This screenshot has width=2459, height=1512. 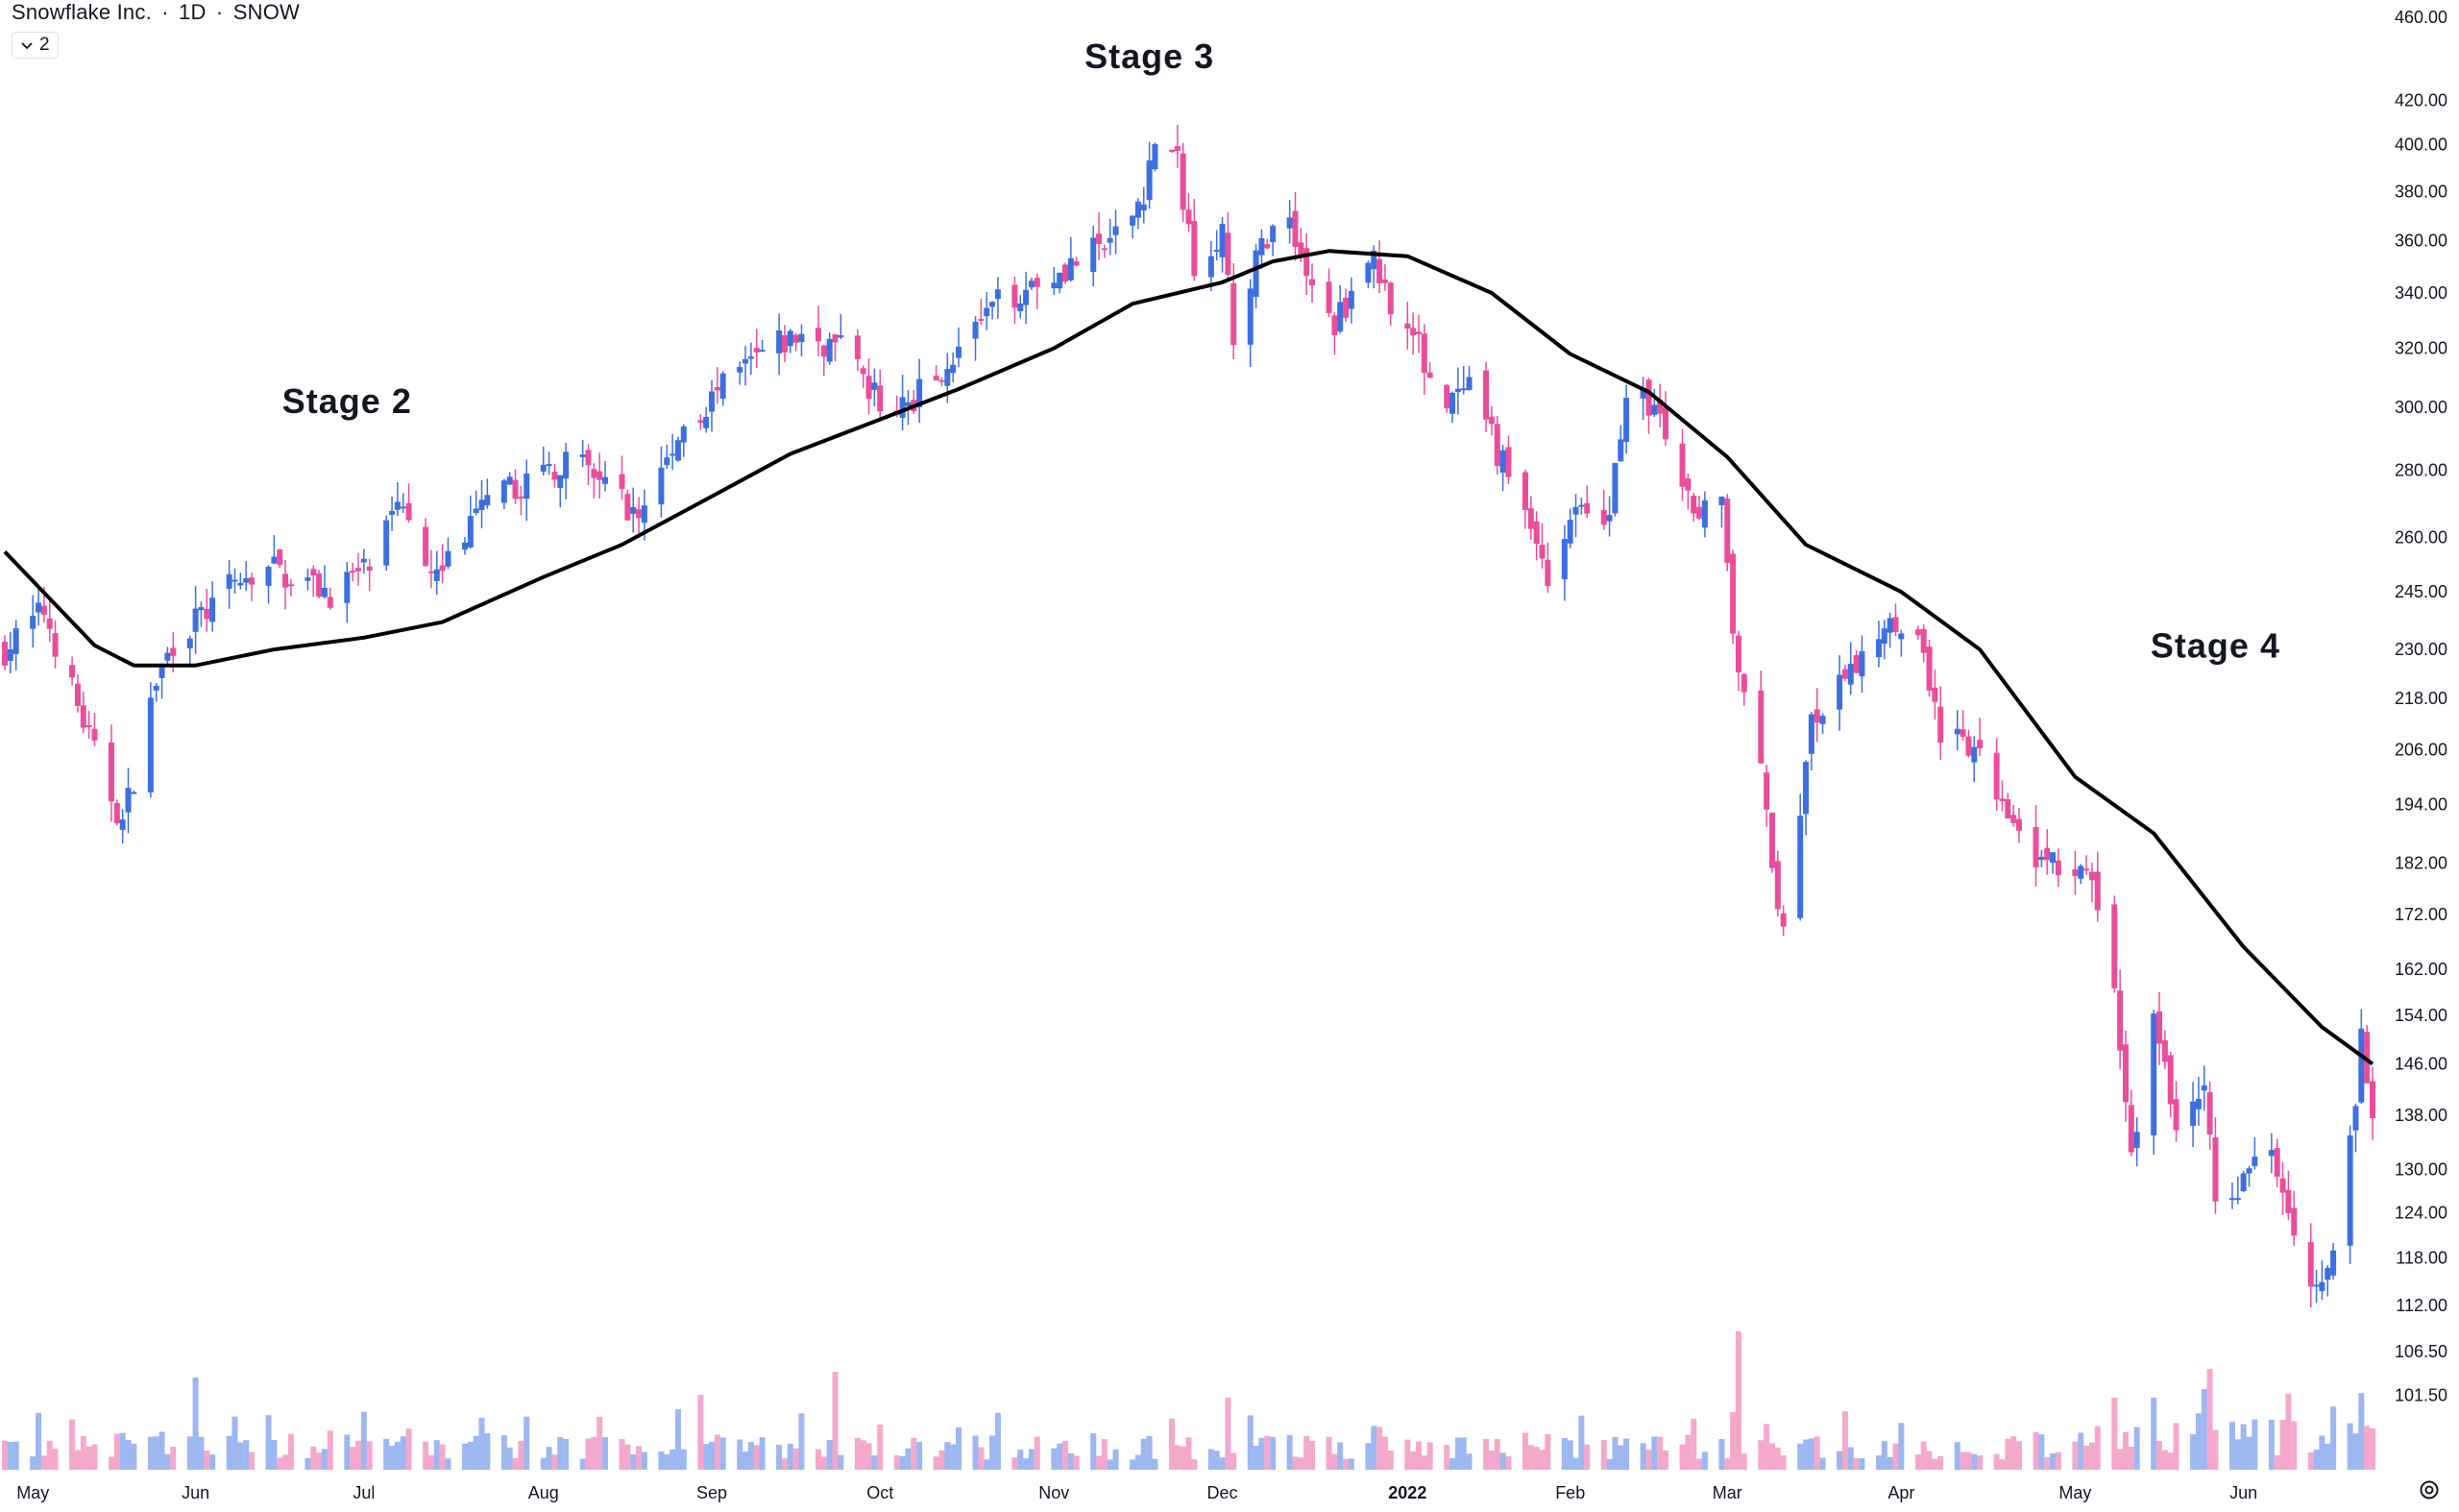 What do you see at coordinates (2421, 538) in the screenshot?
I see `price-tick-label: 260.00` at bounding box center [2421, 538].